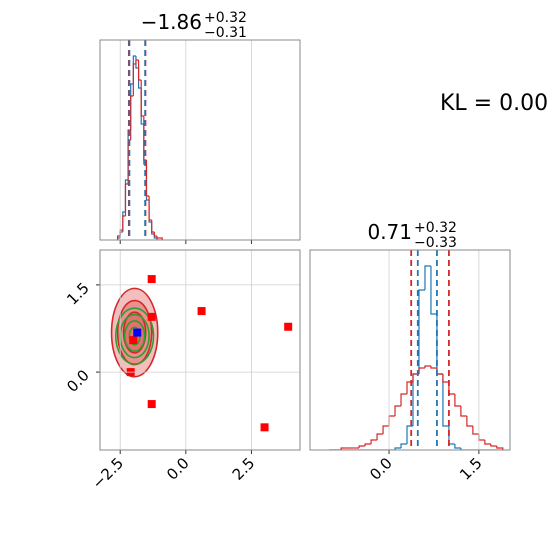 This screenshot has width=550, height=550. I want to click on truth-point, so click(137, 332).